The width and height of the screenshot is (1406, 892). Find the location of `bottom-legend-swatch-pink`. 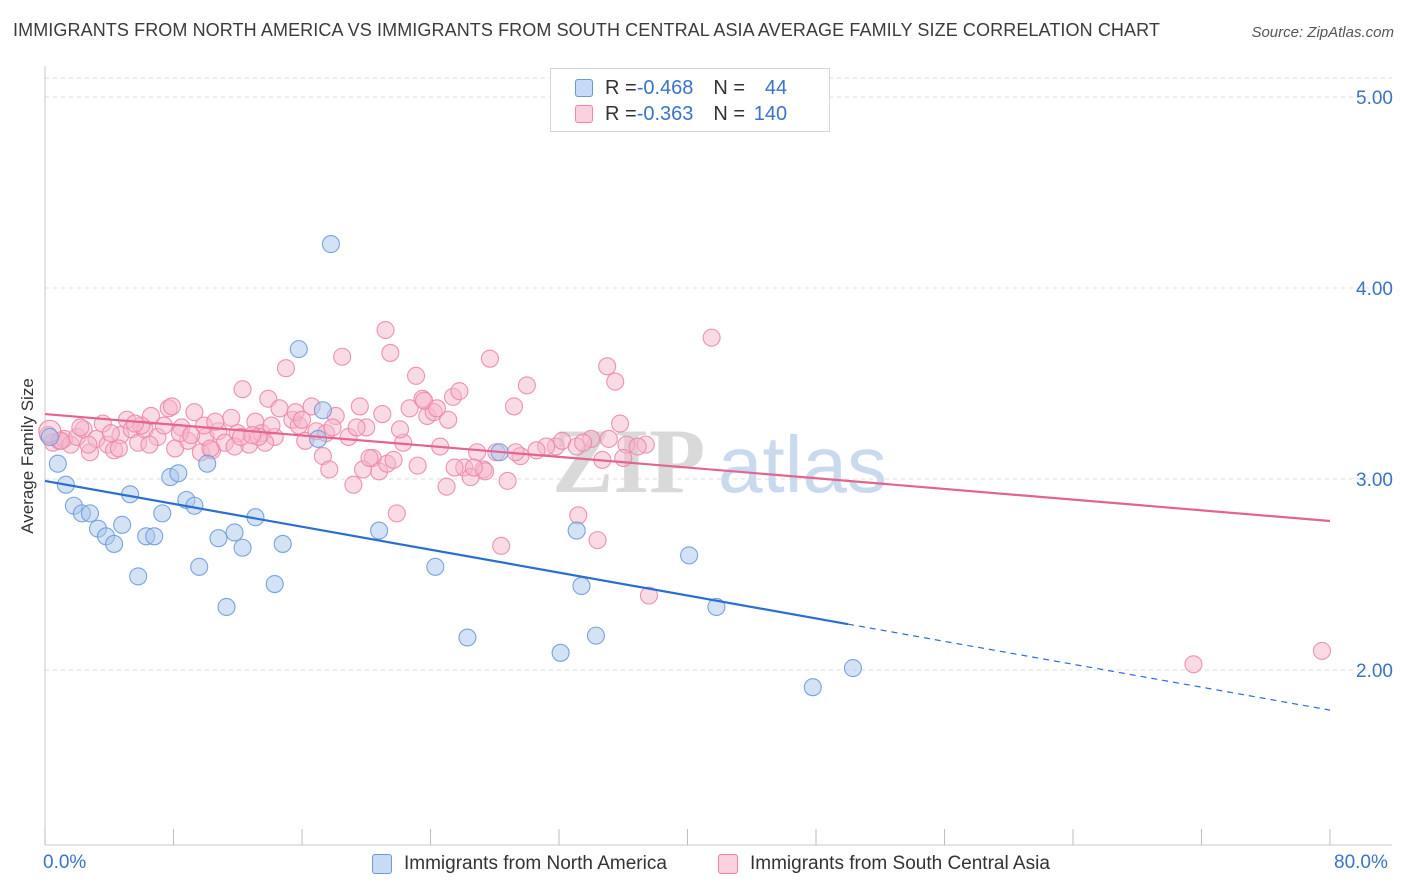

bottom-legend-swatch-pink is located at coordinates (728, 864).